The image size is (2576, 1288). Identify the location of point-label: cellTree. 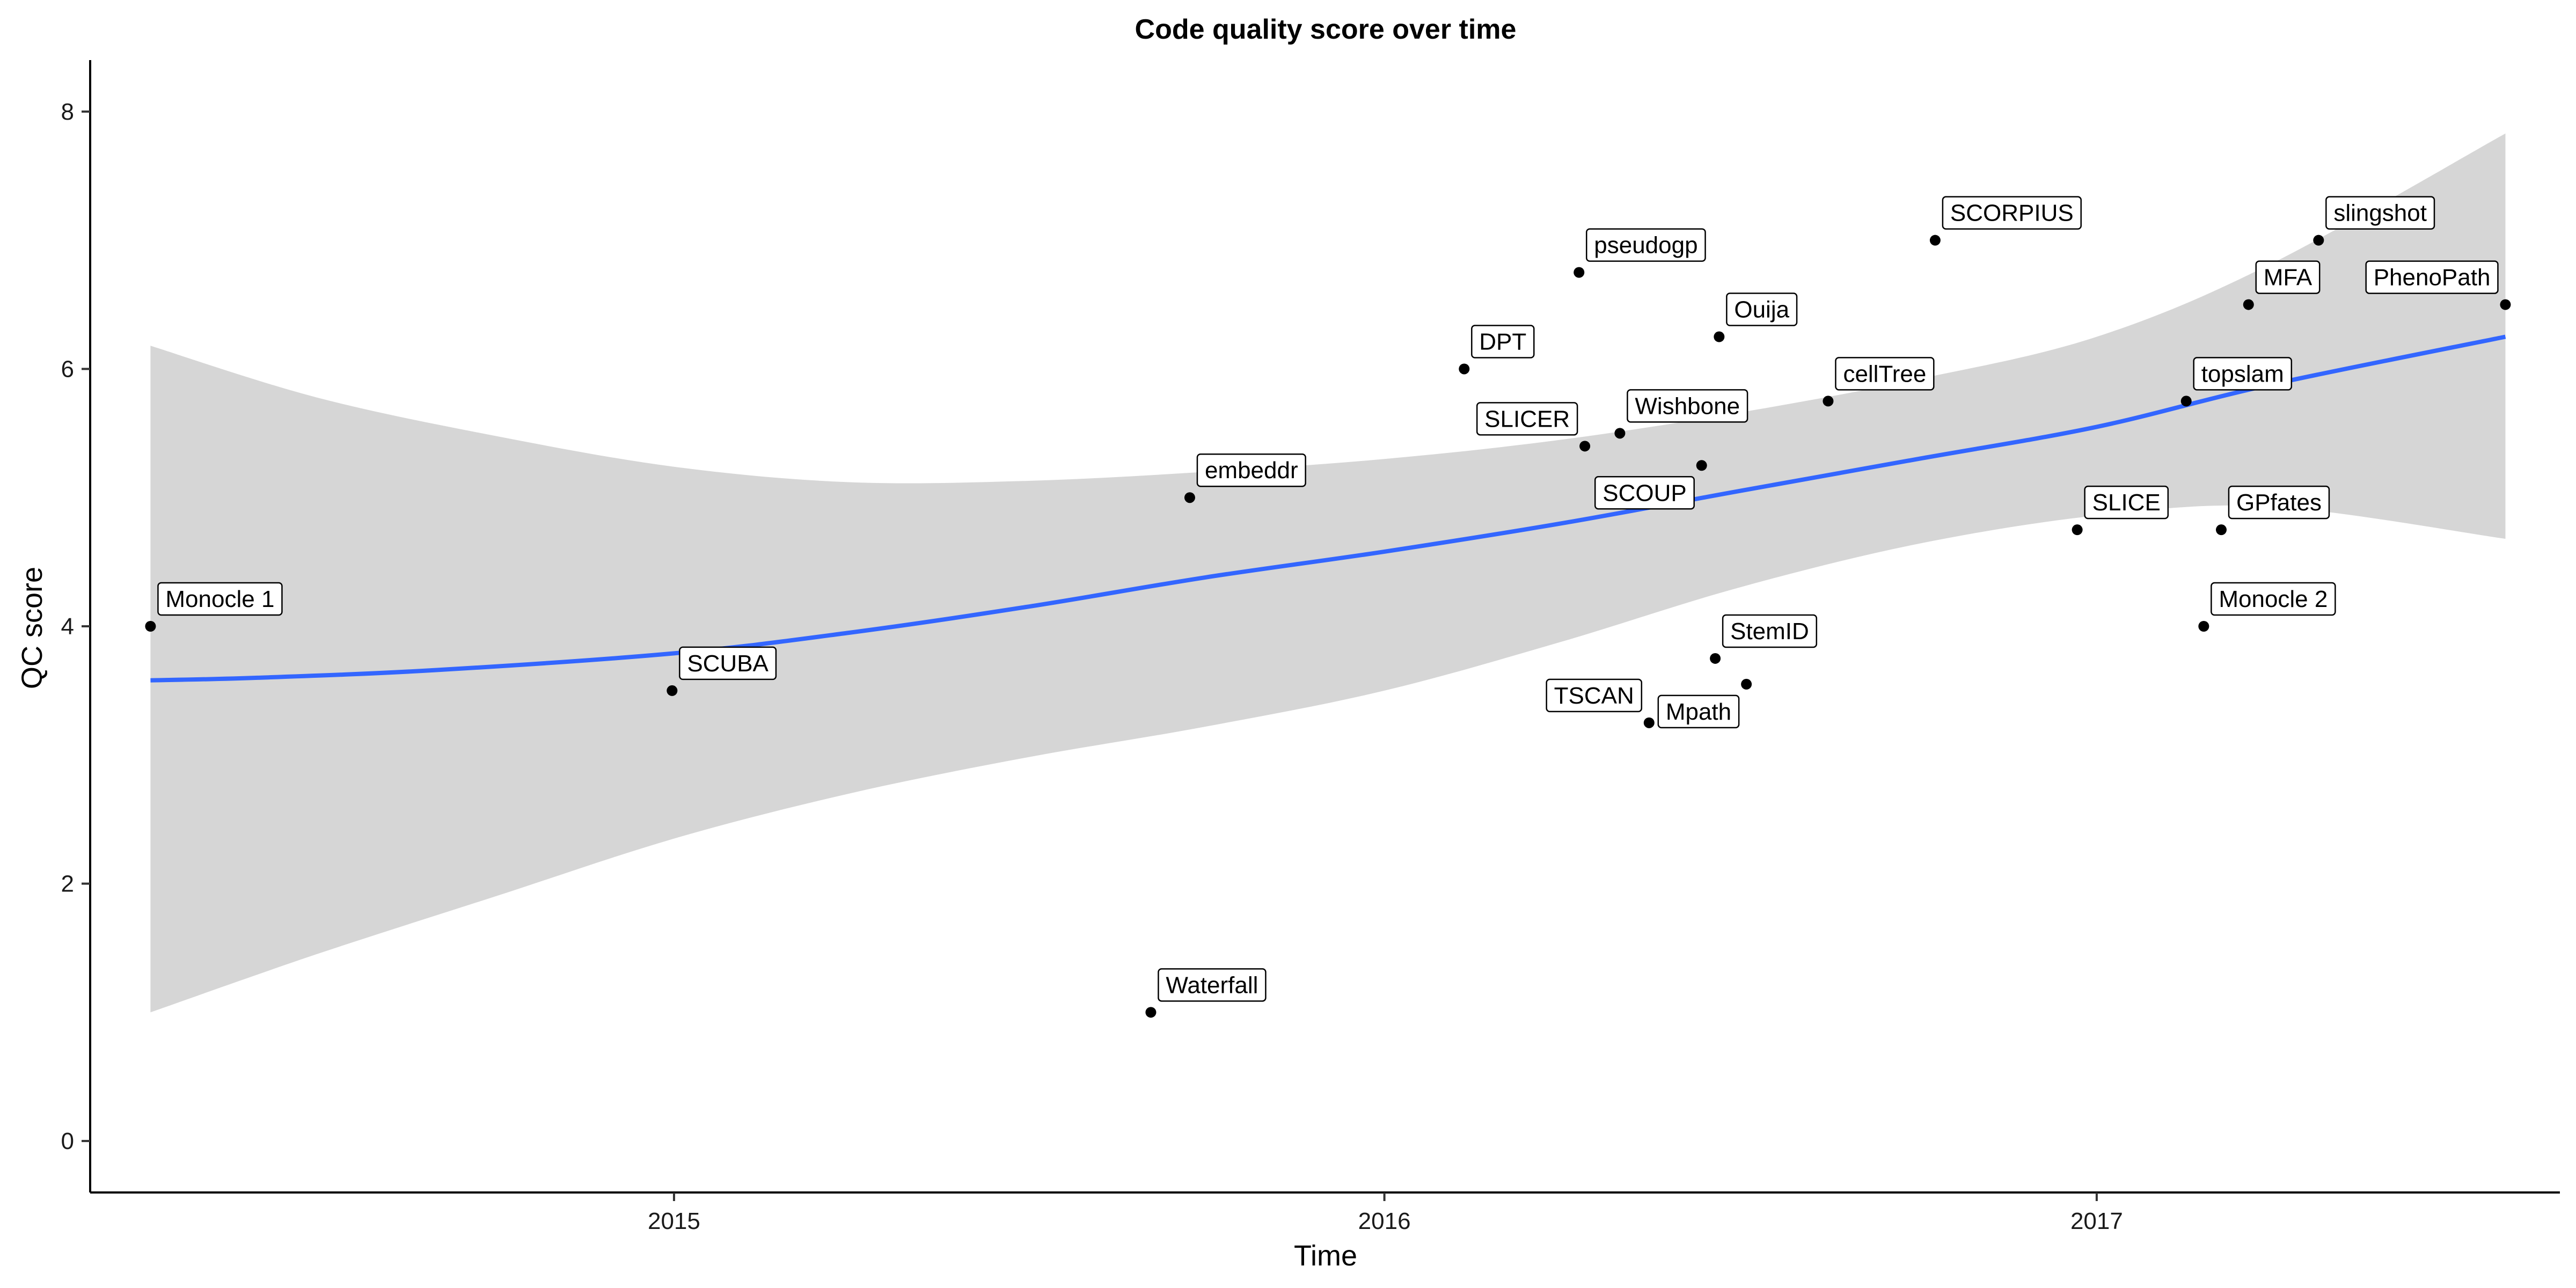
(1884, 374).